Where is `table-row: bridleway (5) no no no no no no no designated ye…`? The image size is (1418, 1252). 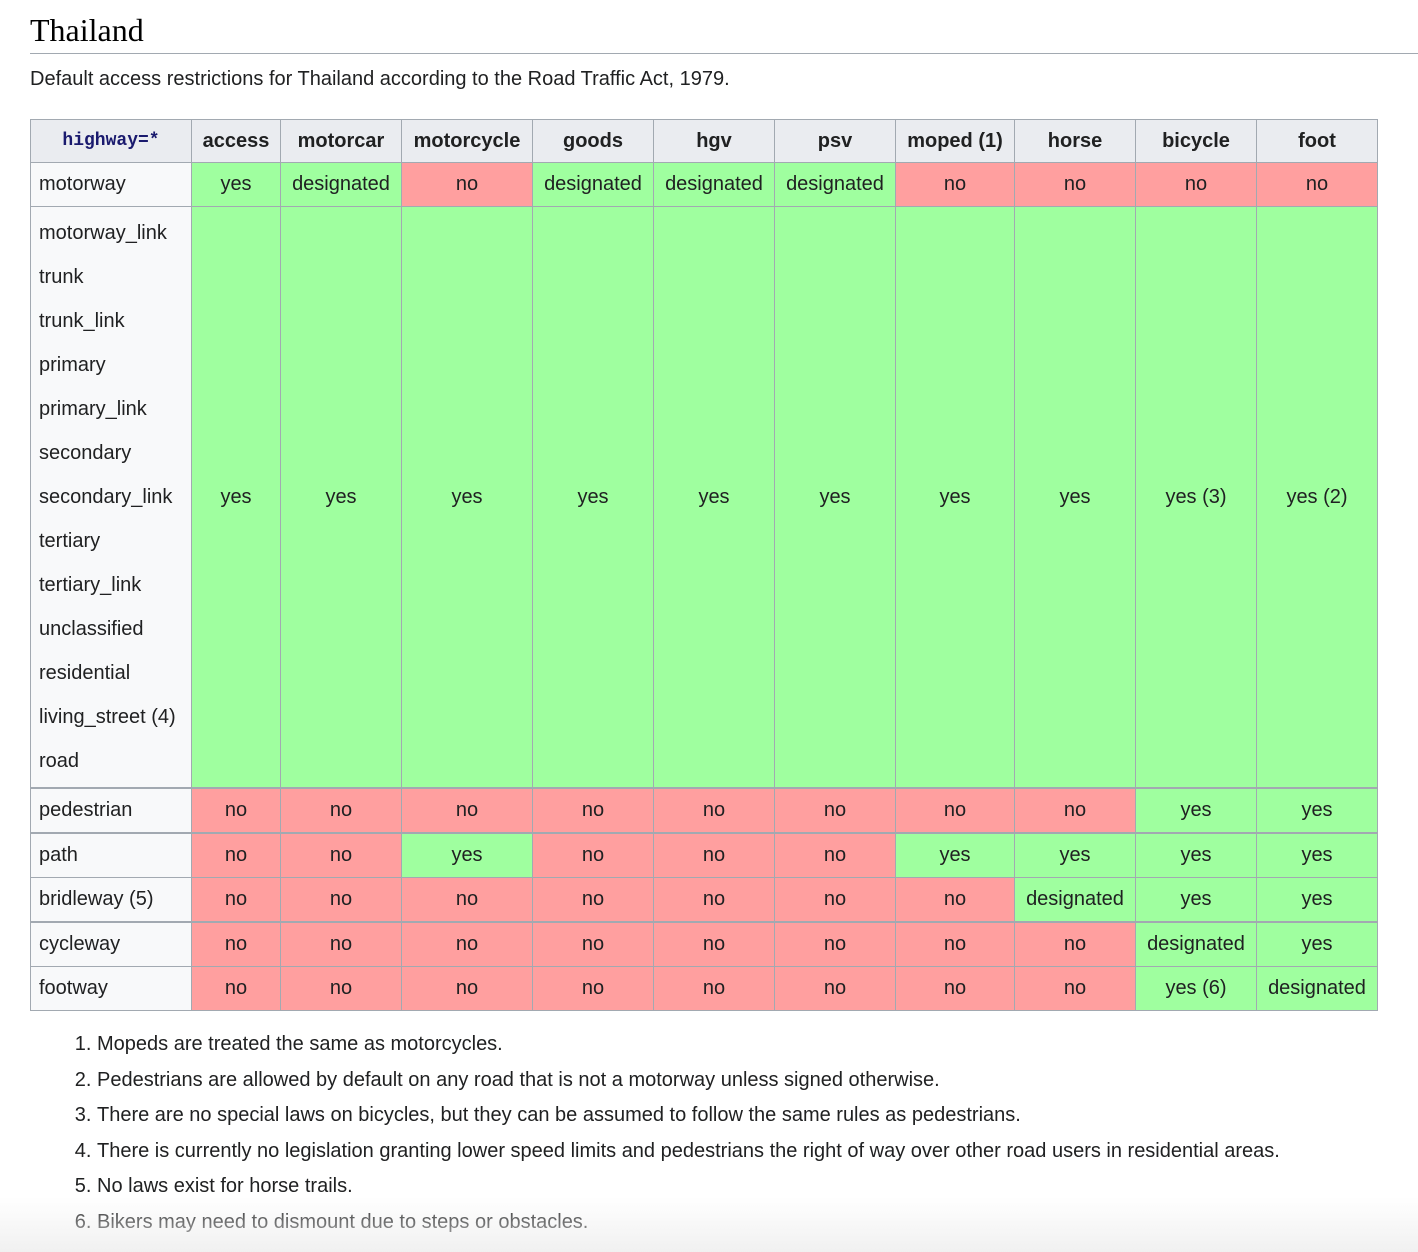 table-row: bridleway (5) no no no no no no no designated ye… is located at coordinates (704, 900).